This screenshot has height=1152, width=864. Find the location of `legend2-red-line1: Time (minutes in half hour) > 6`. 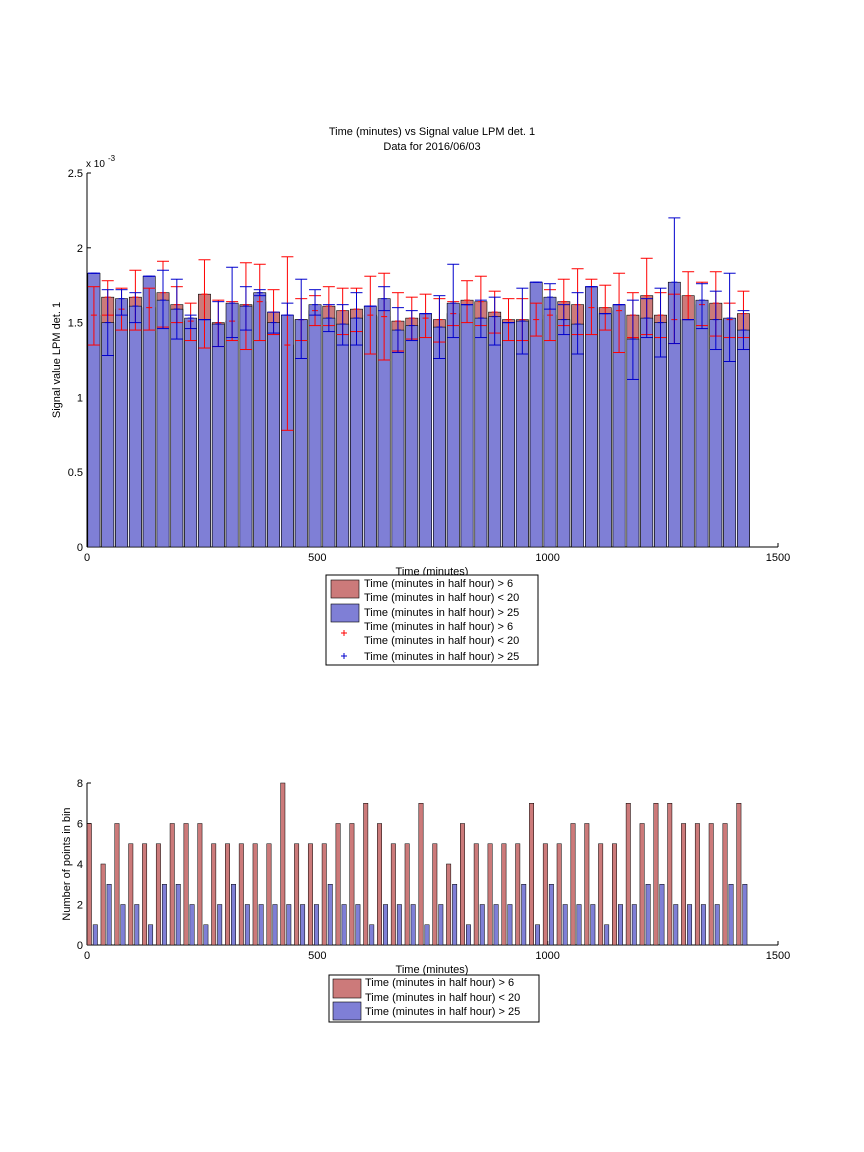

legend2-red-line1: Time (minutes in half hour) > 6 is located at coordinates (439, 983).